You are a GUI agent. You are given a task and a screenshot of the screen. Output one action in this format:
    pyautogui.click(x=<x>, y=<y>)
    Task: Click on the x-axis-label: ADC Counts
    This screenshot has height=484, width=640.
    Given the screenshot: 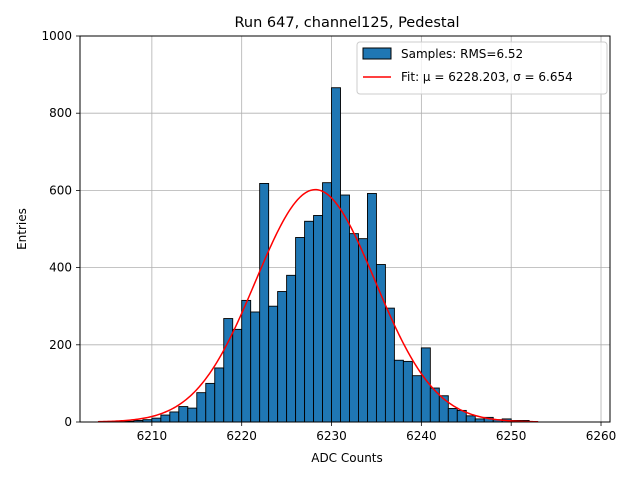 What is the action you would take?
    pyautogui.click(x=347, y=458)
    